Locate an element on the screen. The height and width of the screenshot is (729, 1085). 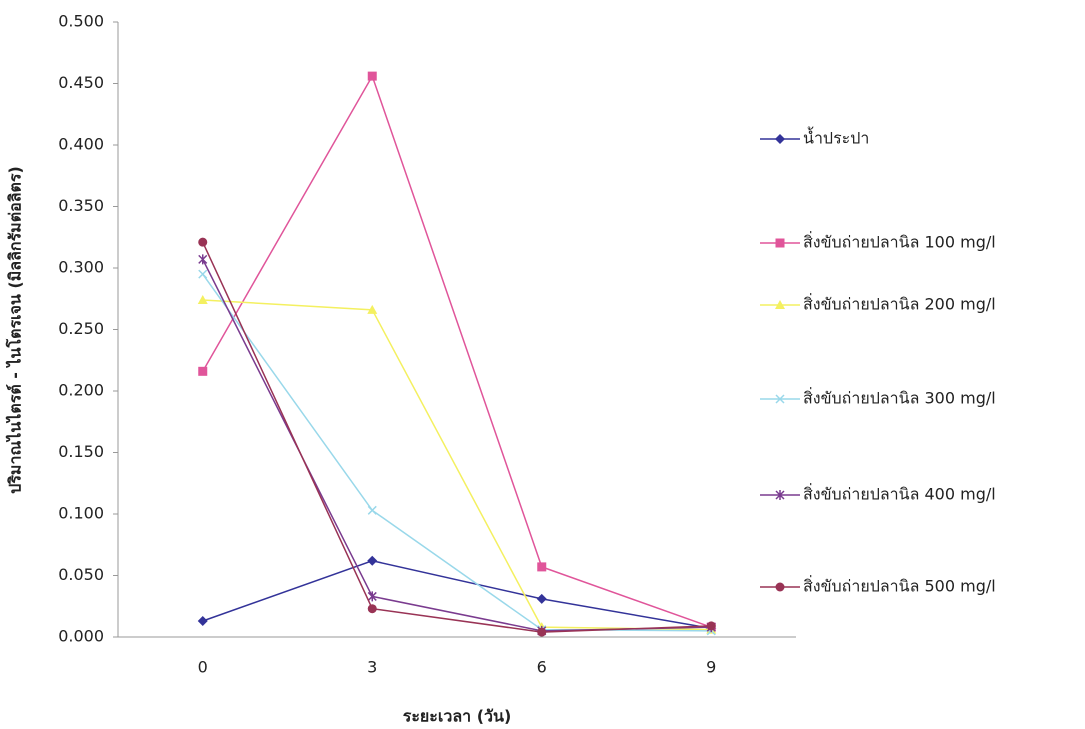
legend-label: สิ่งขับถ่ายปลานิล 500 mg/l is located at coordinates (899, 585).